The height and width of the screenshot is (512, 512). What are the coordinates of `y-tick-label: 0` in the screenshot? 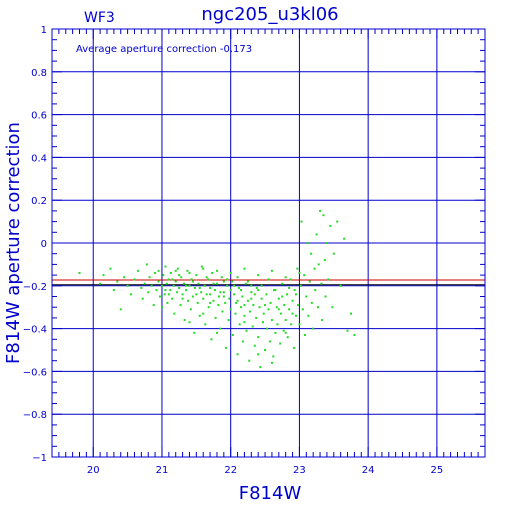 It's located at (44, 244).